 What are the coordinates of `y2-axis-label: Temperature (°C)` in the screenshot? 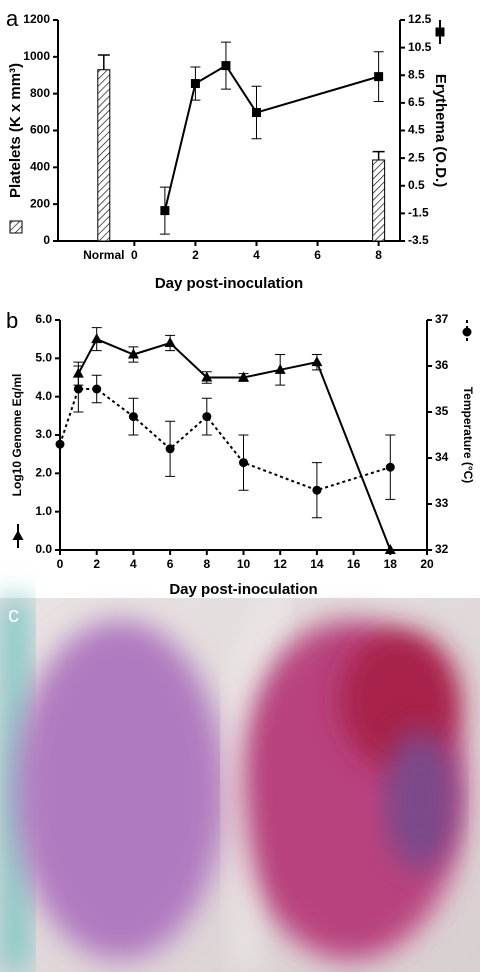 It's located at (468, 435).